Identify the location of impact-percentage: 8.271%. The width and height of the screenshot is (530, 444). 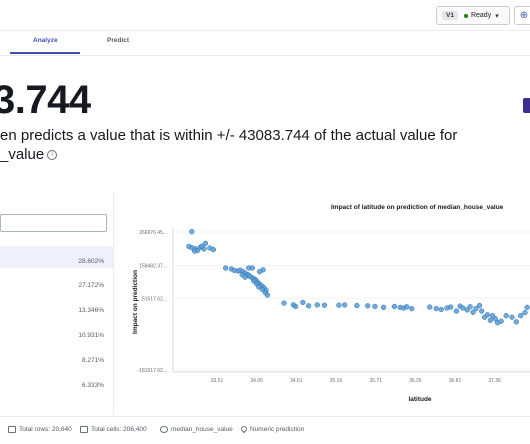
(92, 360).